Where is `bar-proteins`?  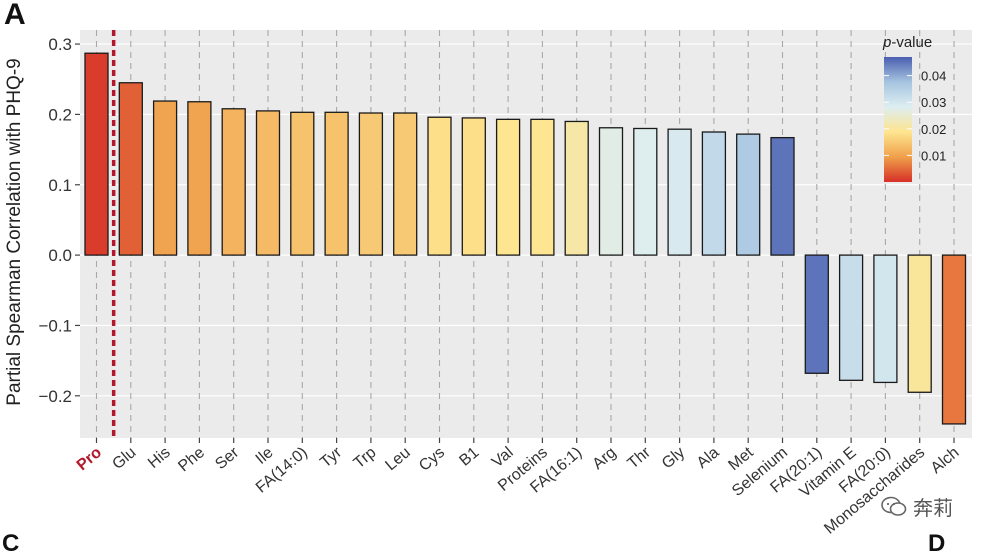
bar-proteins is located at coordinates (542, 187).